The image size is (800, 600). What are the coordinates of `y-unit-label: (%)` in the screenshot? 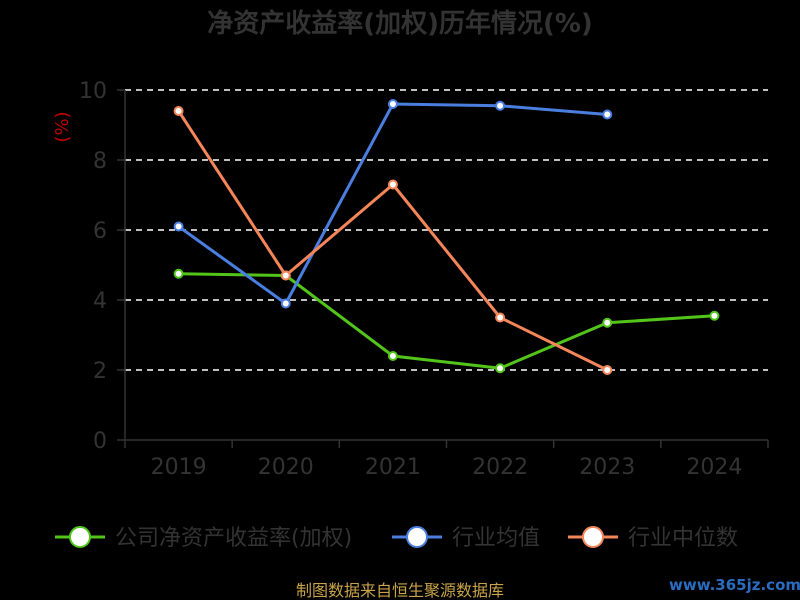 It's located at (62, 126).